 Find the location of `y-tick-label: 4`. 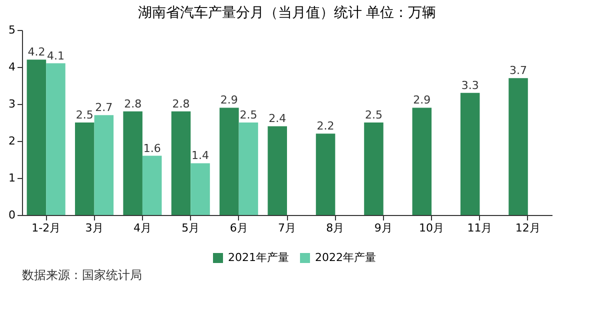

y-tick-label: 4 is located at coordinates (12, 67).